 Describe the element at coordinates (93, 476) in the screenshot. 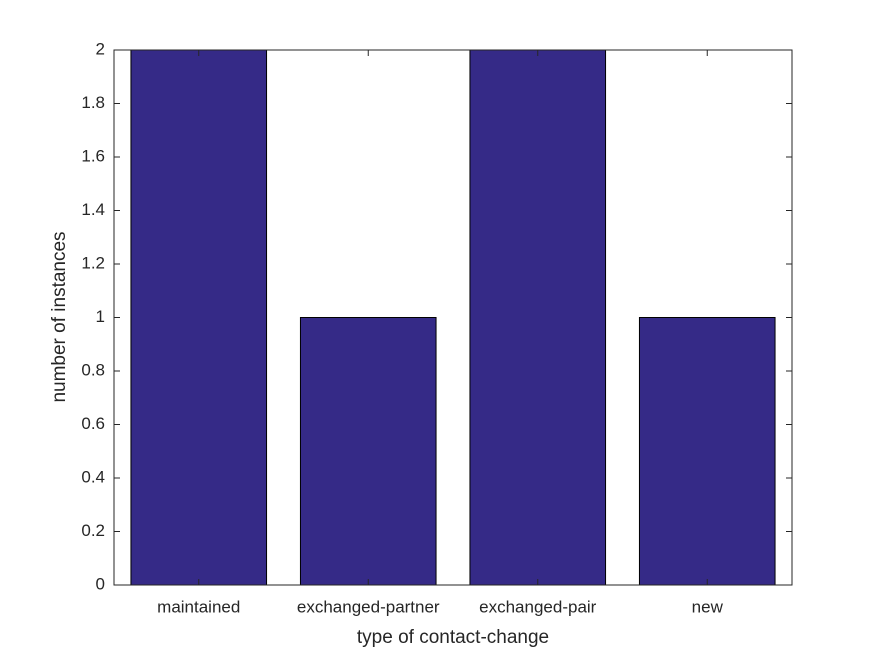

I see `y-tick-label: 0.4` at that location.